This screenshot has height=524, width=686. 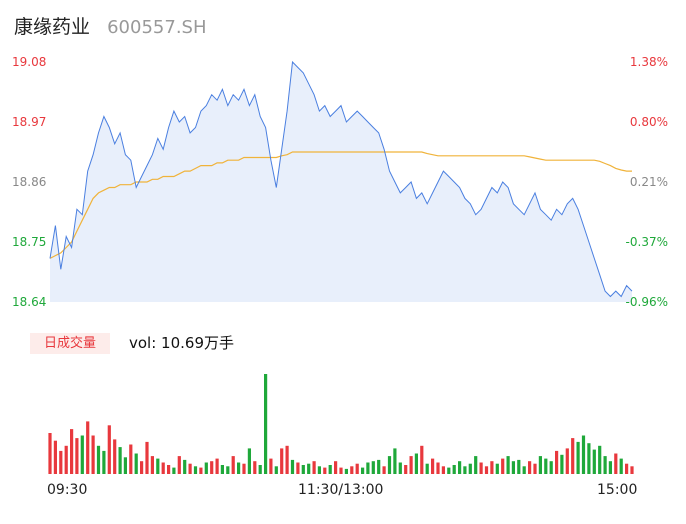 What do you see at coordinates (648, 182) in the screenshot?
I see `percent-tick-label: 0.21%` at bounding box center [648, 182].